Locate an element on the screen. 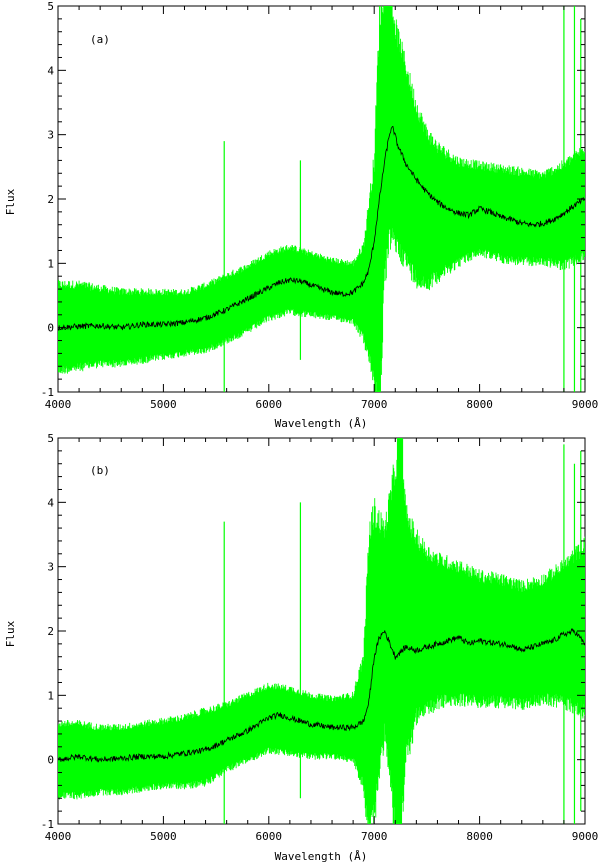 The width and height of the screenshot is (600, 865). panel-b-y-axis-title: Flux is located at coordinates (10, 633).